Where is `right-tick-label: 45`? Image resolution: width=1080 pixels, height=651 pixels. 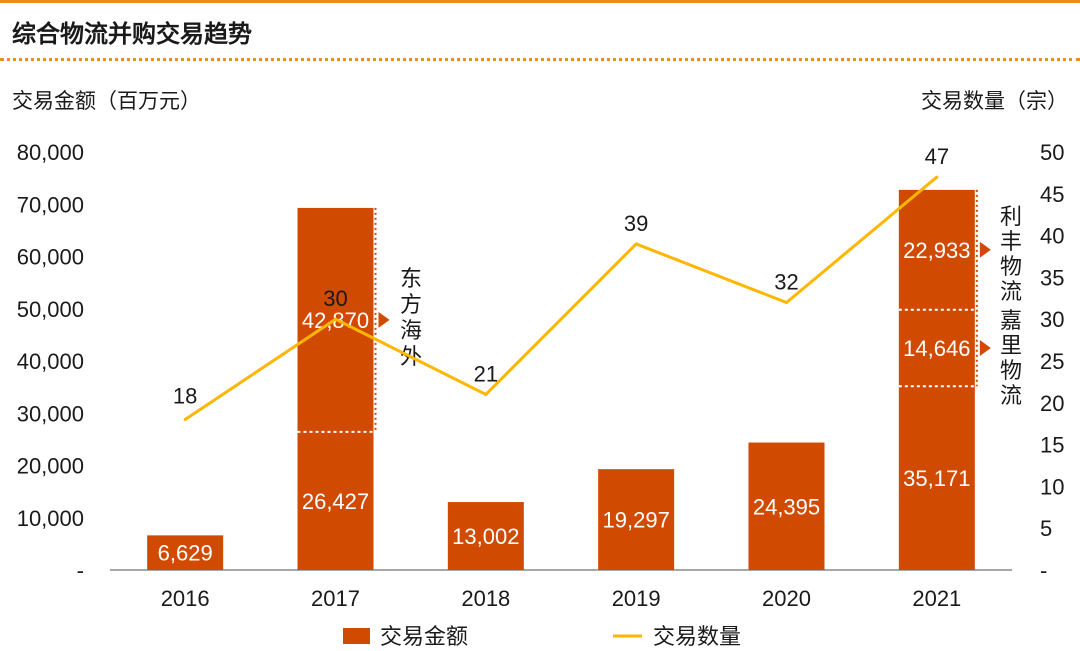
right-tick-label: 45 is located at coordinates (1052, 194).